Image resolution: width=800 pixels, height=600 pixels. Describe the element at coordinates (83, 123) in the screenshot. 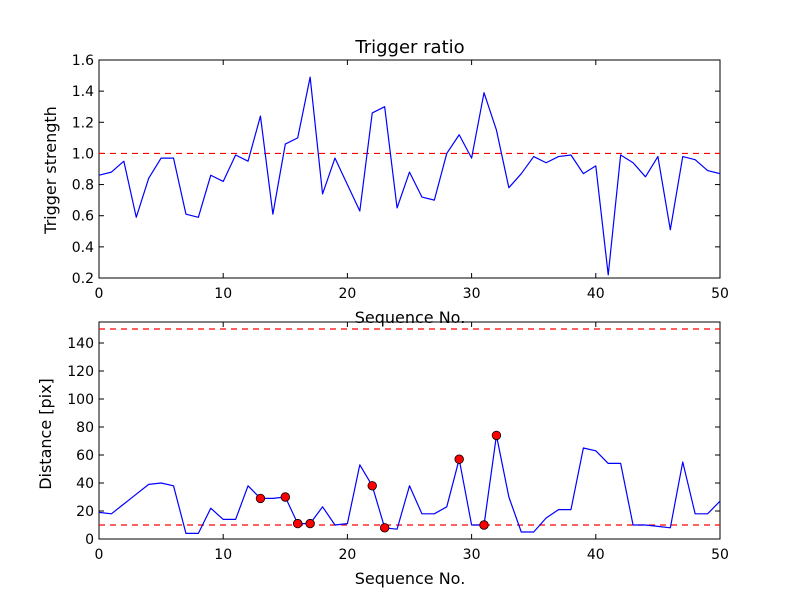

I see `y-tick-label: 1.2` at that location.